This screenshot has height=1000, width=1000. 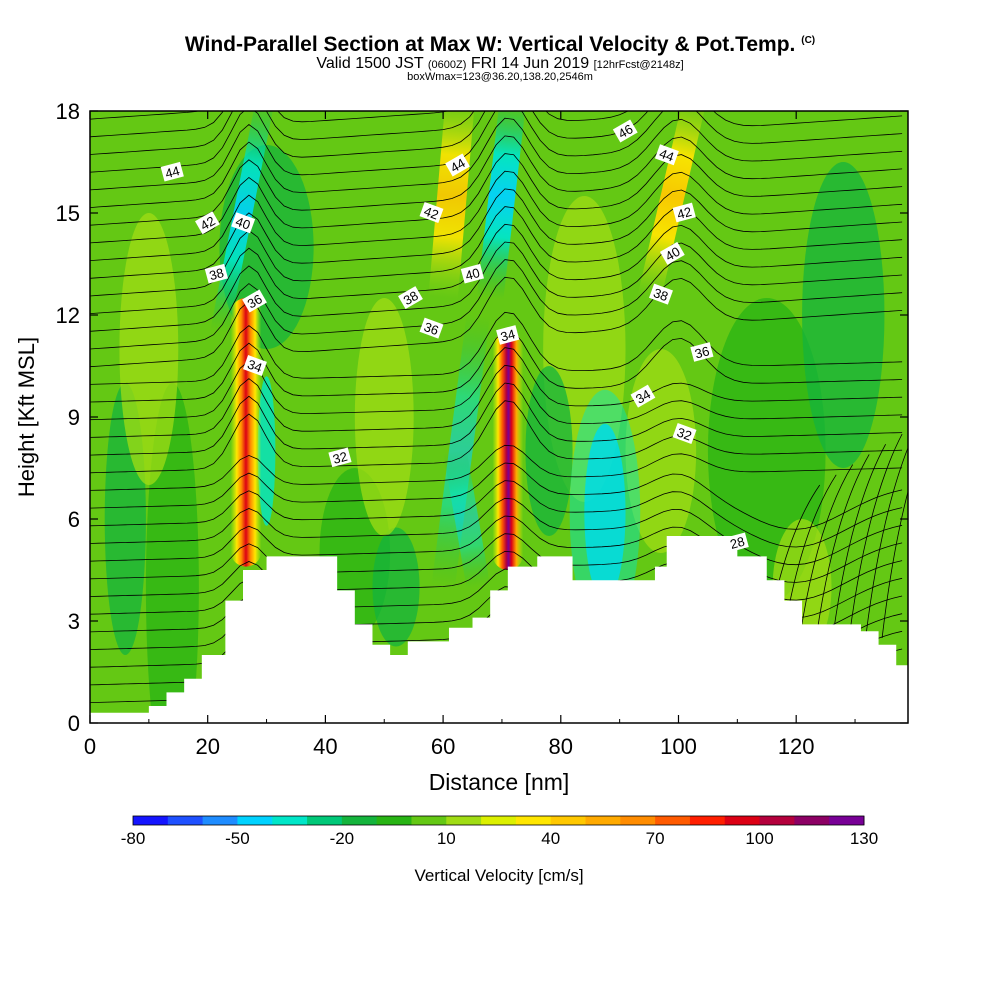 What do you see at coordinates (500, 77) in the screenshot?
I see `box-info: boxWmax=123@36.20,138.20,2546m` at bounding box center [500, 77].